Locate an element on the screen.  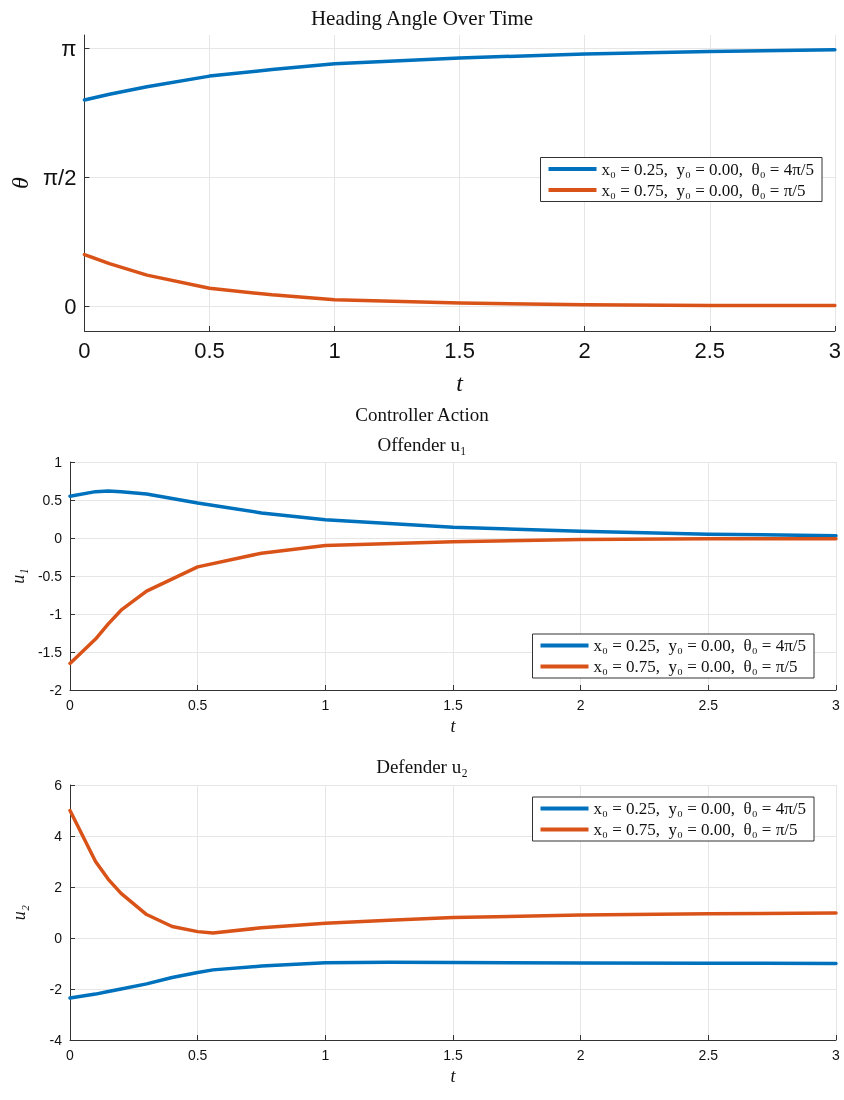
y-tick-label: 0.5 is located at coordinates (52, 500).